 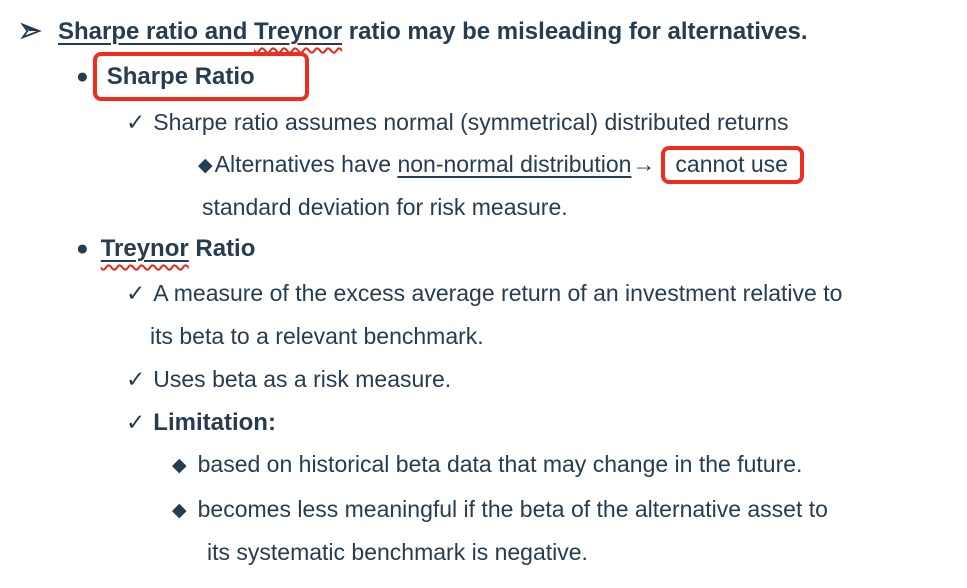 What do you see at coordinates (306, 164) in the screenshot?
I see `alternatives-text: Alternatives have` at bounding box center [306, 164].